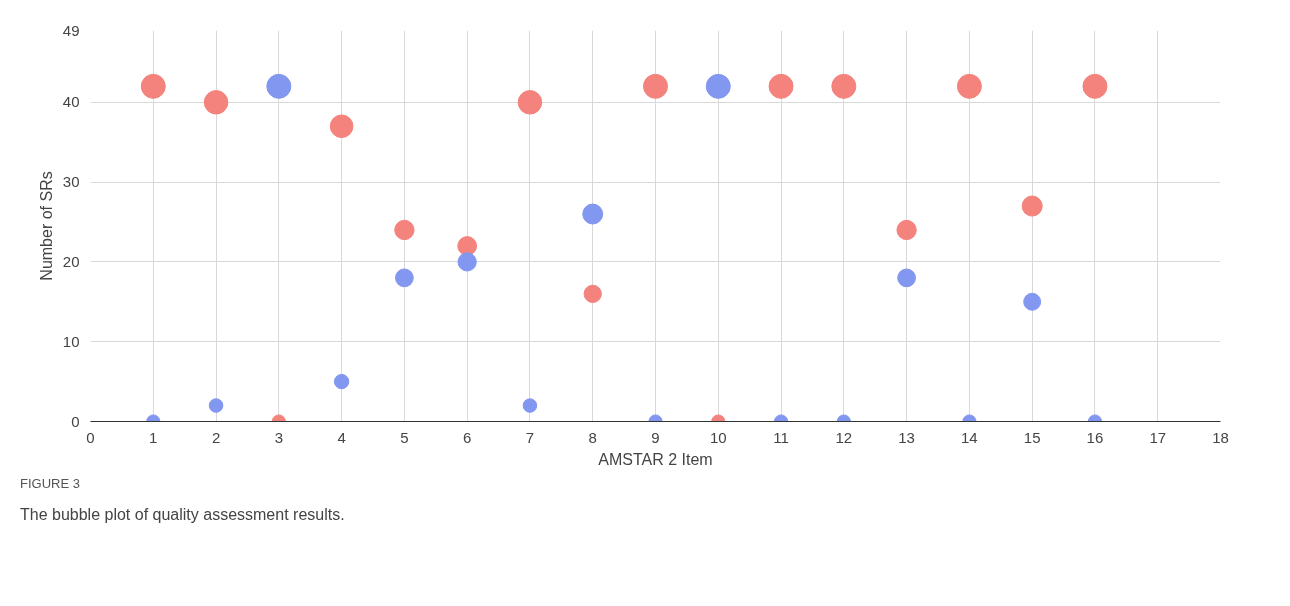 Image resolution: width=1290 pixels, height=606 pixels. I want to click on x-tick-label: 1, so click(153, 437).